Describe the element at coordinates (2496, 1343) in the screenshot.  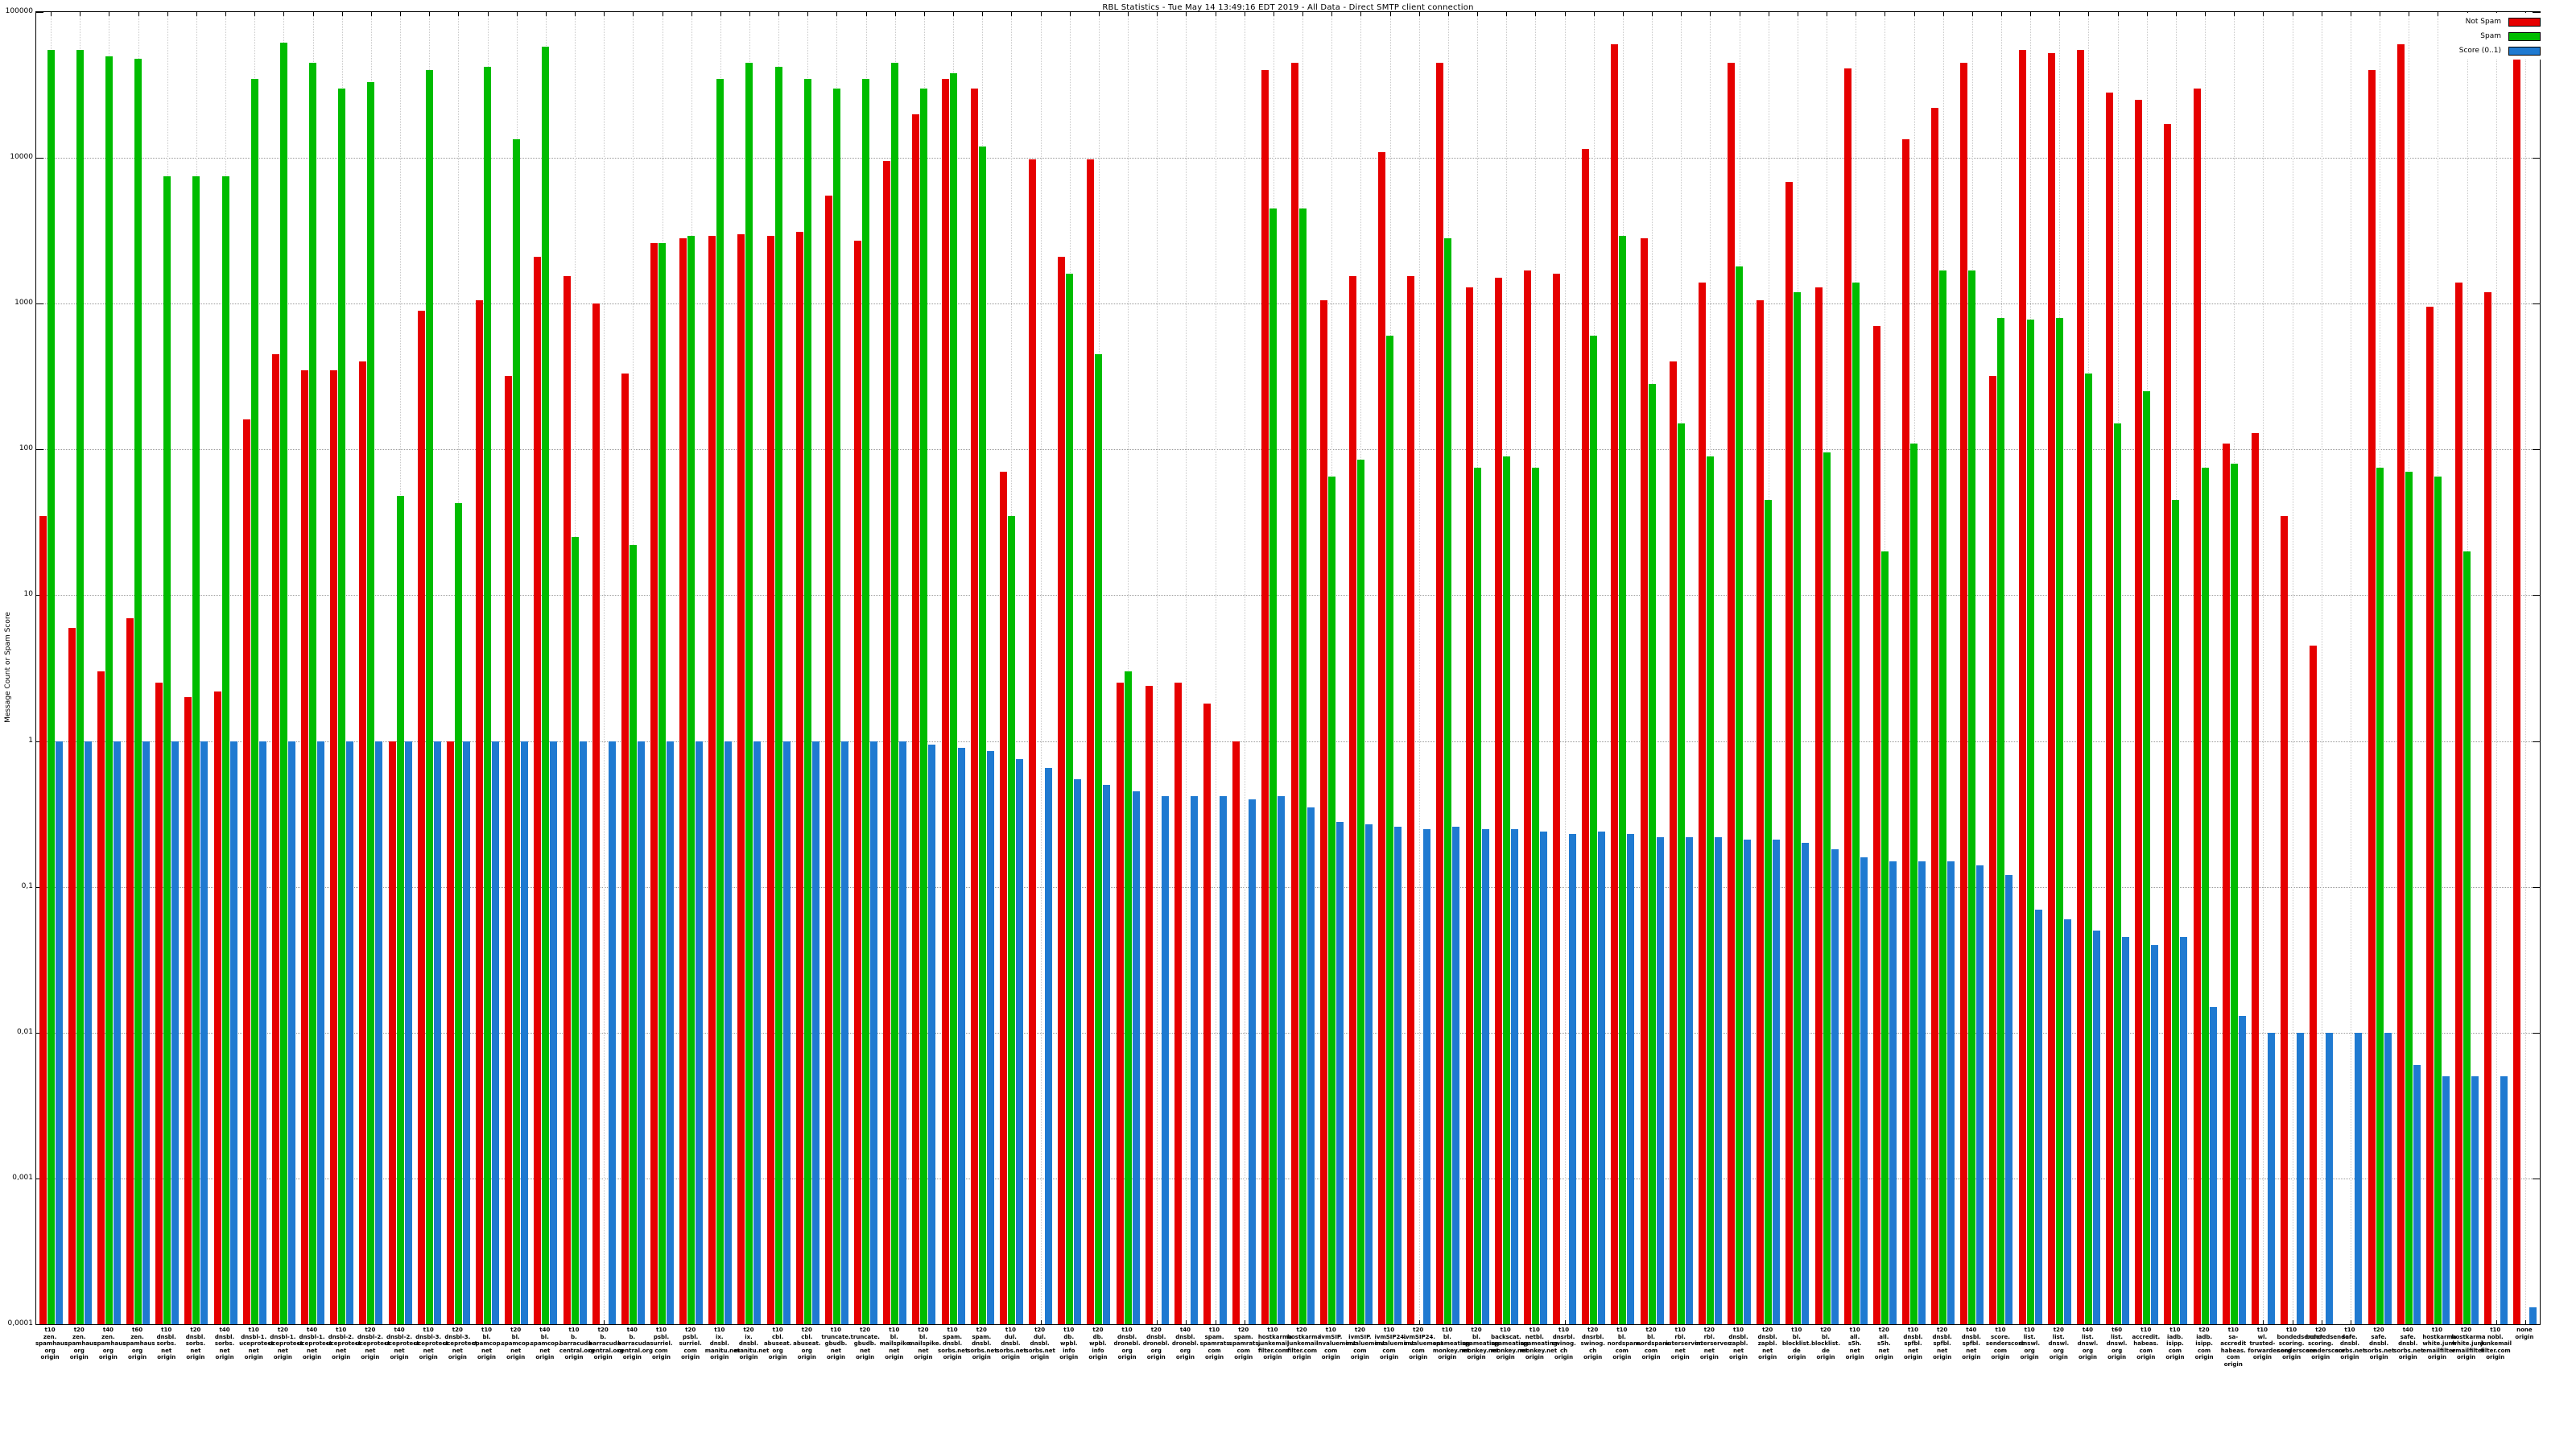
I see `x-axis-category-label: t10 nobl. junkemail filter.com origin` at that location.